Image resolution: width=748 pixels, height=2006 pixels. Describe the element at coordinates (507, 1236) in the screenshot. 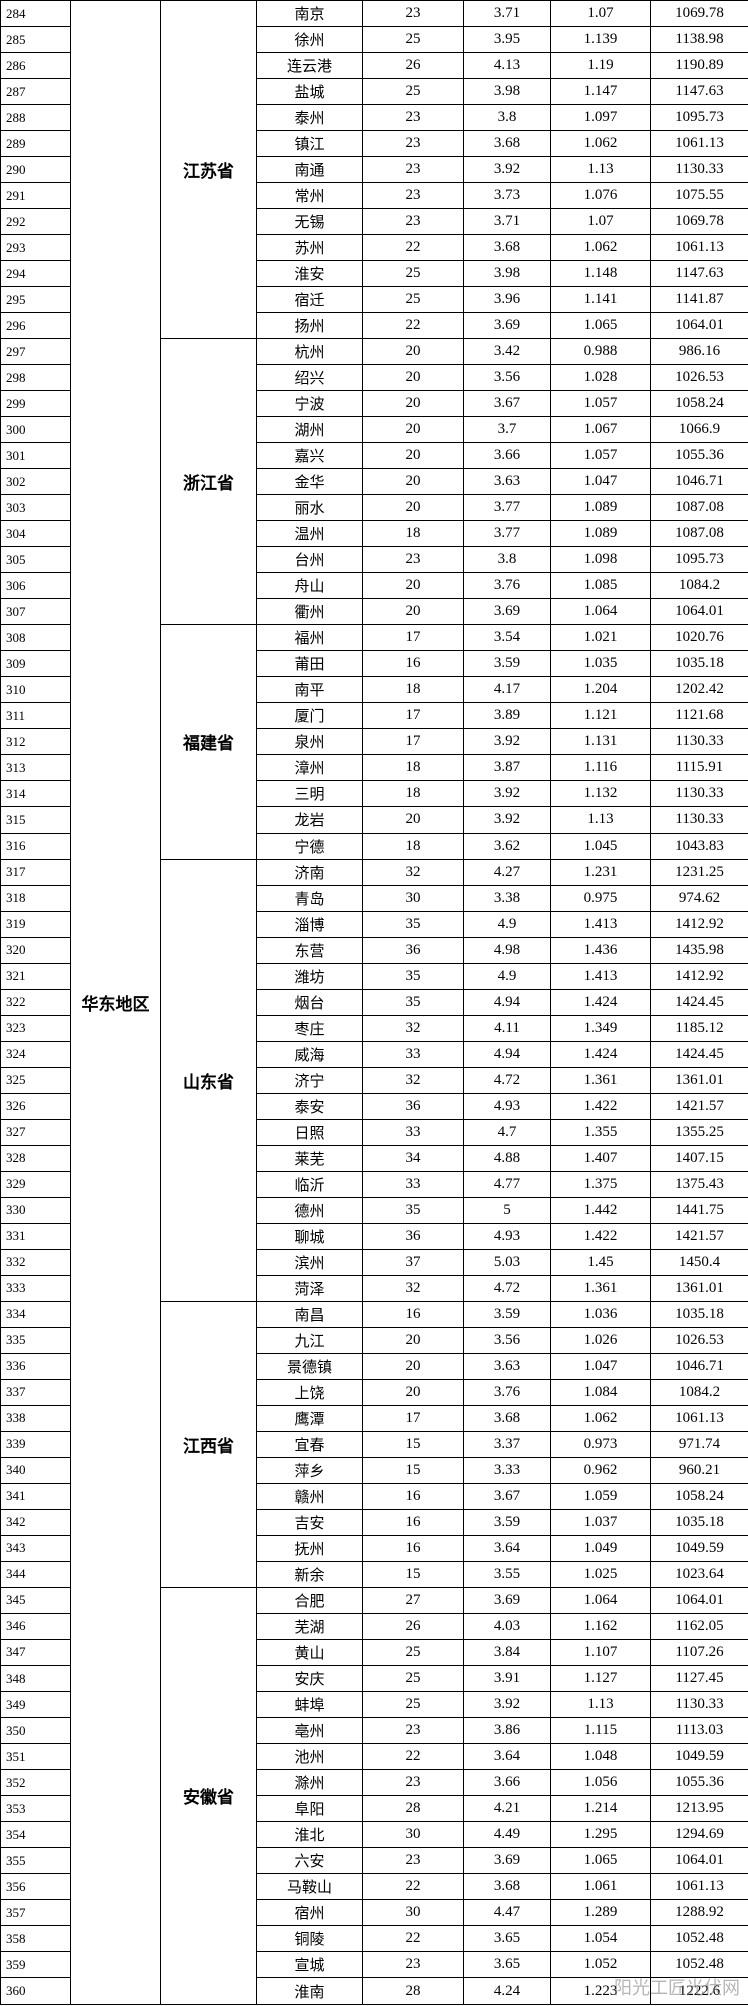

I see `value-b: 4.93` at that location.